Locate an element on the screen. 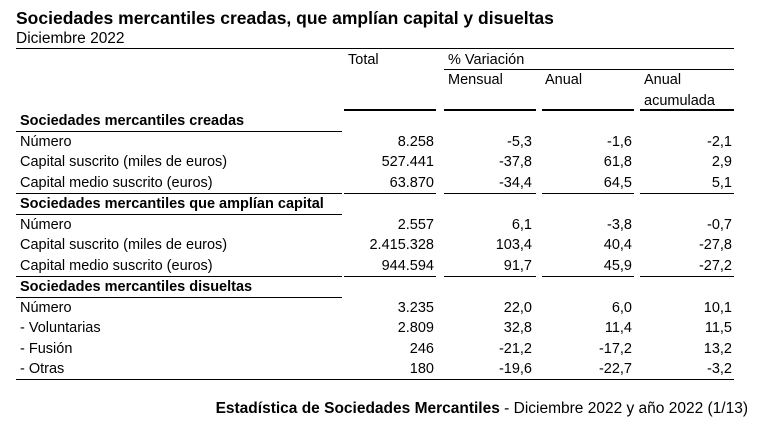 The height and width of the screenshot is (441, 762). cell-anual: 64,5 is located at coordinates (617, 183).